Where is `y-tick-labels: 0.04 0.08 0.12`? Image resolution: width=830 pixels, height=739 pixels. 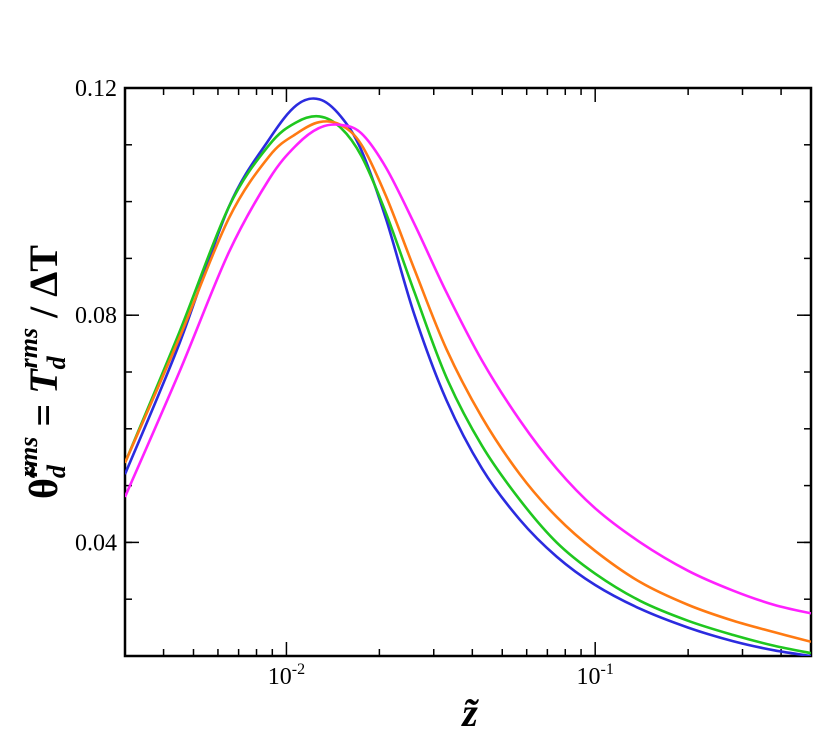 y-tick-labels: 0.04 0.08 0.12 is located at coordinates (96, 316).